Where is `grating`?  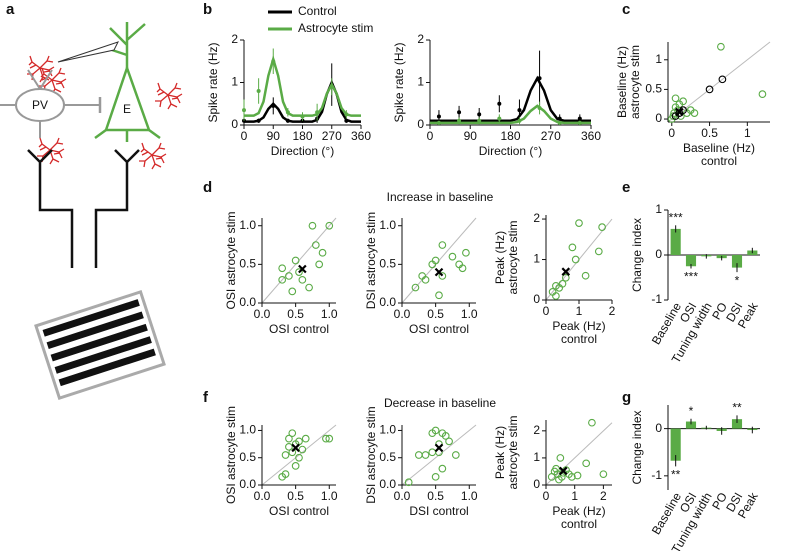 grating is located at coordinates (100, 345).